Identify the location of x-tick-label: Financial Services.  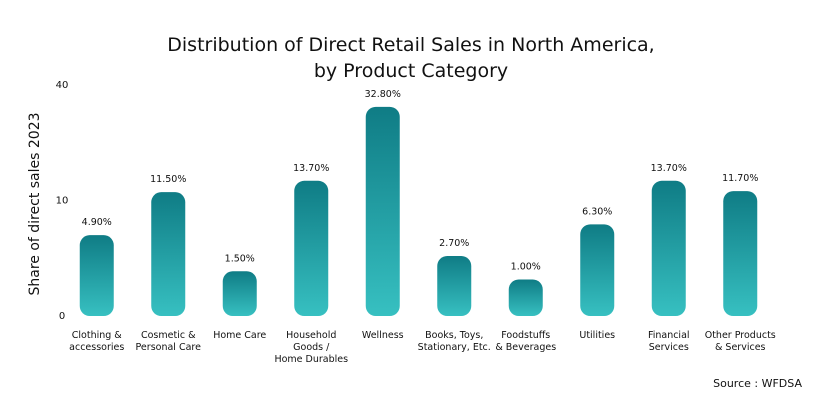
(668, 341).